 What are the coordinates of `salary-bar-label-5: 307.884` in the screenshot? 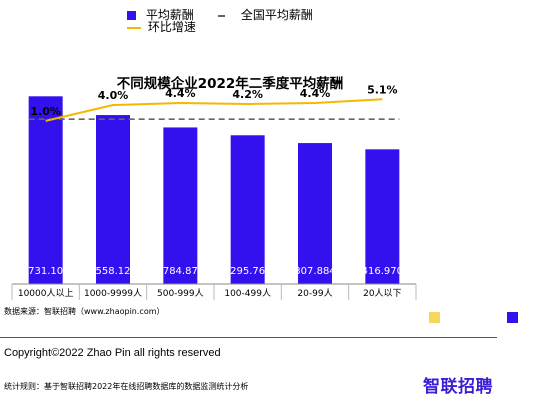 It's located at (314, 271).